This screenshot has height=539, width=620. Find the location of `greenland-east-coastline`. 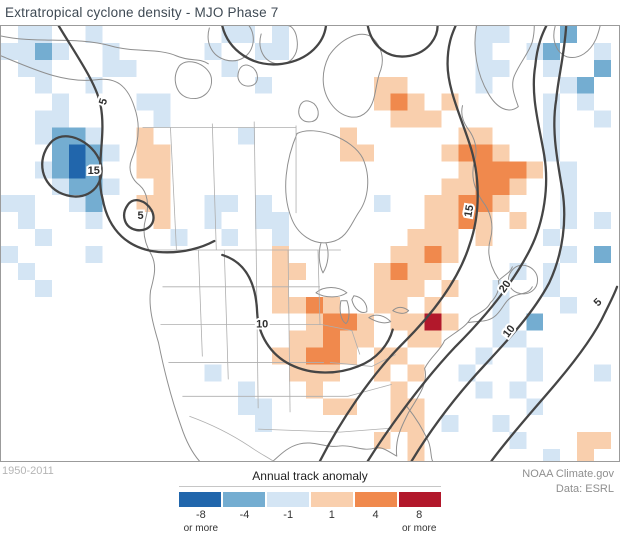

greenland-east-coastline is located at coordinates (577, 42).